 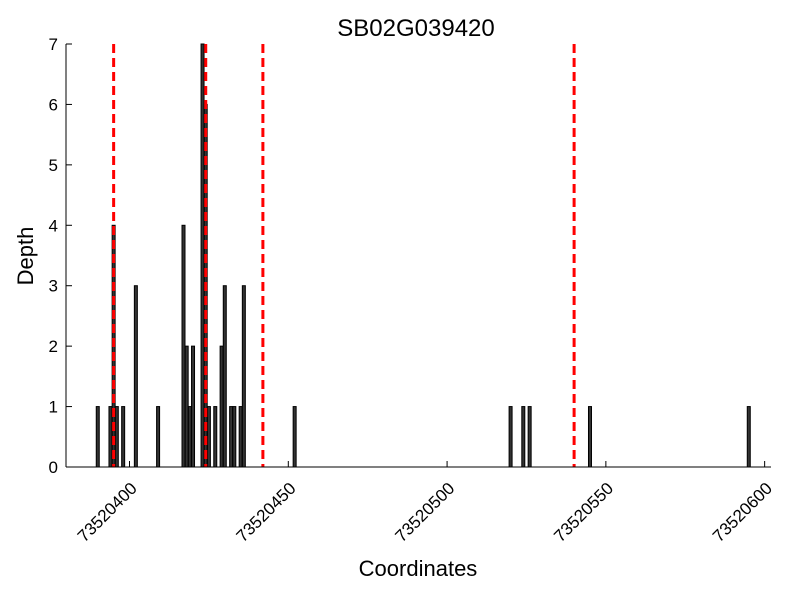 What do you see at coordinates (53, 44) in the screenshot?
I see `y-tick-label: 7` at bounding box center [53, 44].